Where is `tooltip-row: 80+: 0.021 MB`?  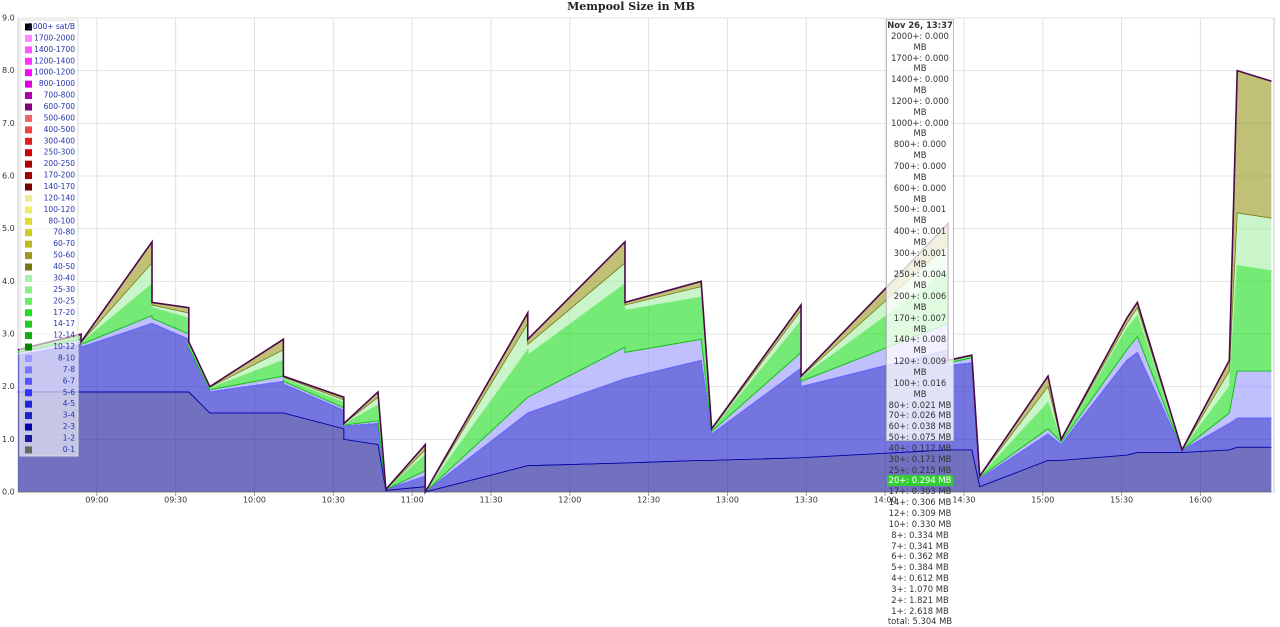 tooltip-row: 80+: 0.021 MB is located at coordinates (920, 404).